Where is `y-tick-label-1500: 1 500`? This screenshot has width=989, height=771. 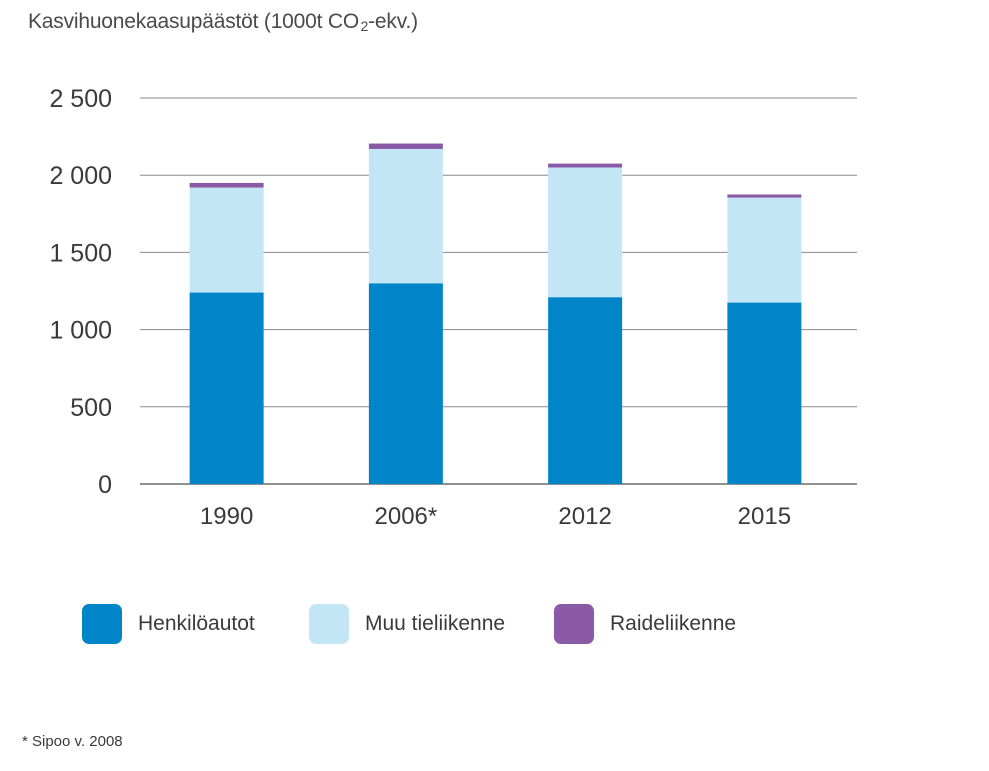
y-tick-label-1500: 1 500 is located at coordinates (80, 253).